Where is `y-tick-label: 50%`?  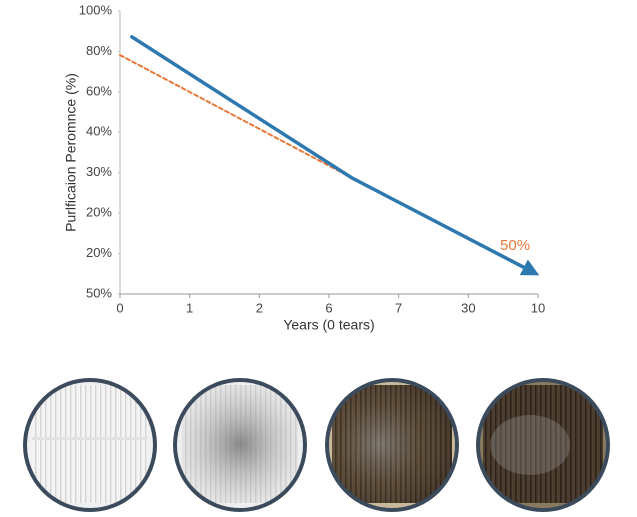
y-tick-label: 50% is located at coordinates (99, 292).